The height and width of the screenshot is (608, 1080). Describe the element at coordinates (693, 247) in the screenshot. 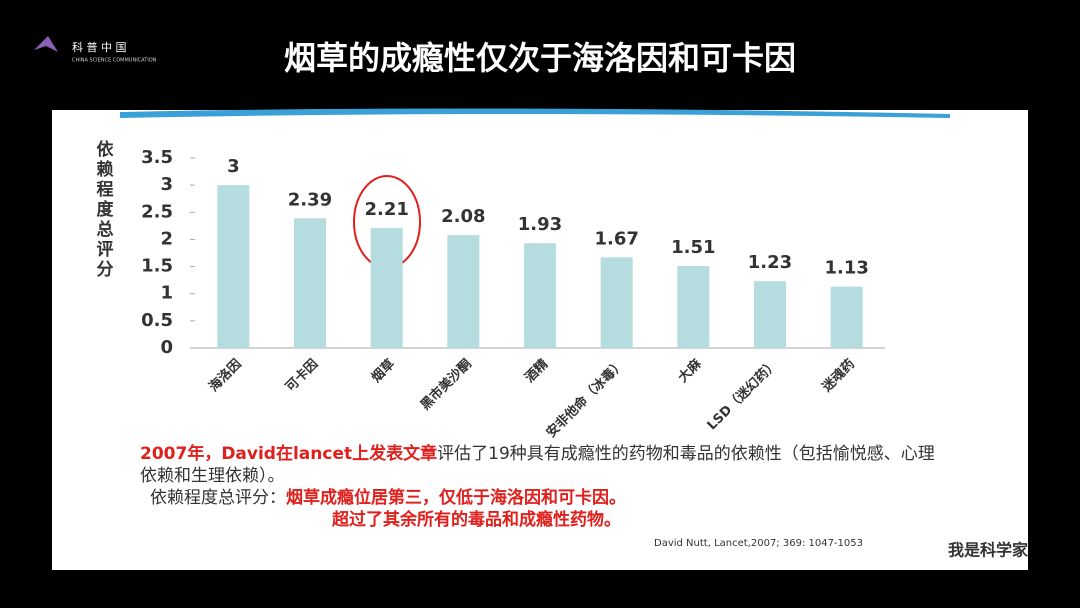

I see `data-label: 1.51` at that location.